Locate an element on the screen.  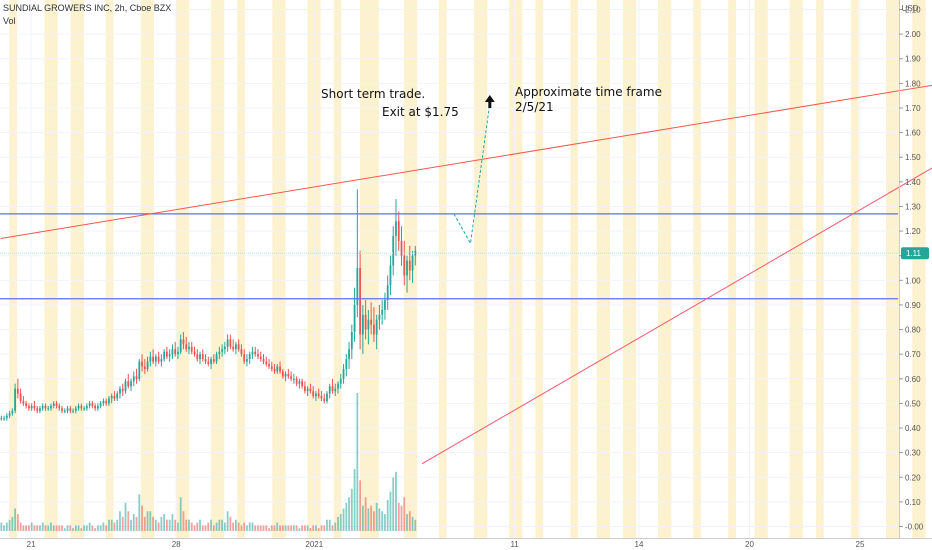
chart-title: SUNDIAL GROWERS INC, 2h, Cboe BZX is located at coordinates (87, 8).